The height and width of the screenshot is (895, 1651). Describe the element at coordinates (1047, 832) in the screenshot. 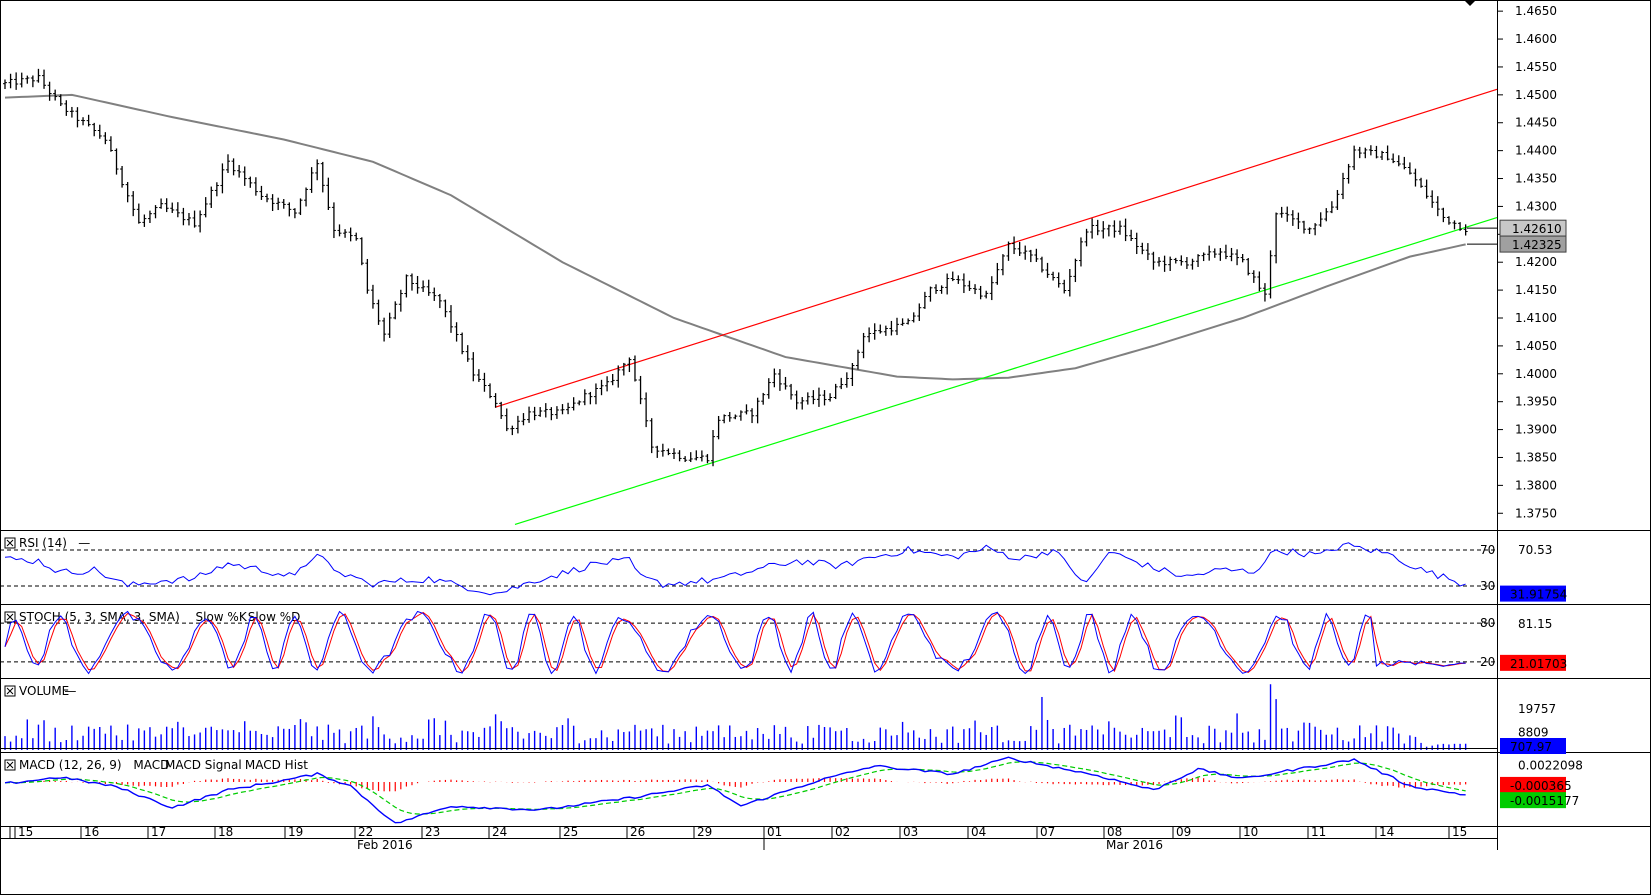

I see `day-label: 07` at that location.